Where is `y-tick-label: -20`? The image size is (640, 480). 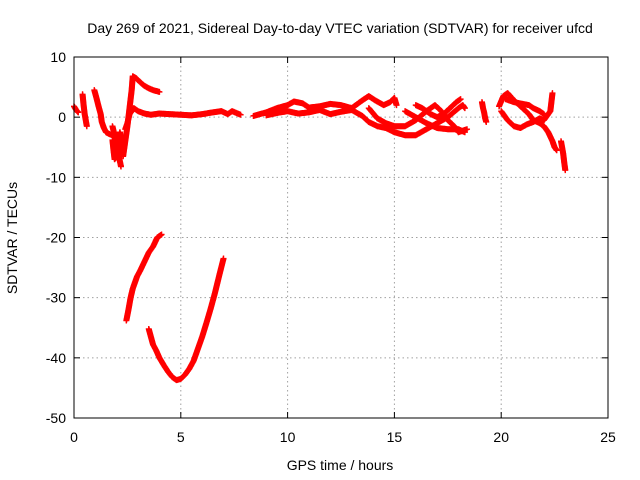 y-tick-label: -20 is located at coordinates (56, 238).